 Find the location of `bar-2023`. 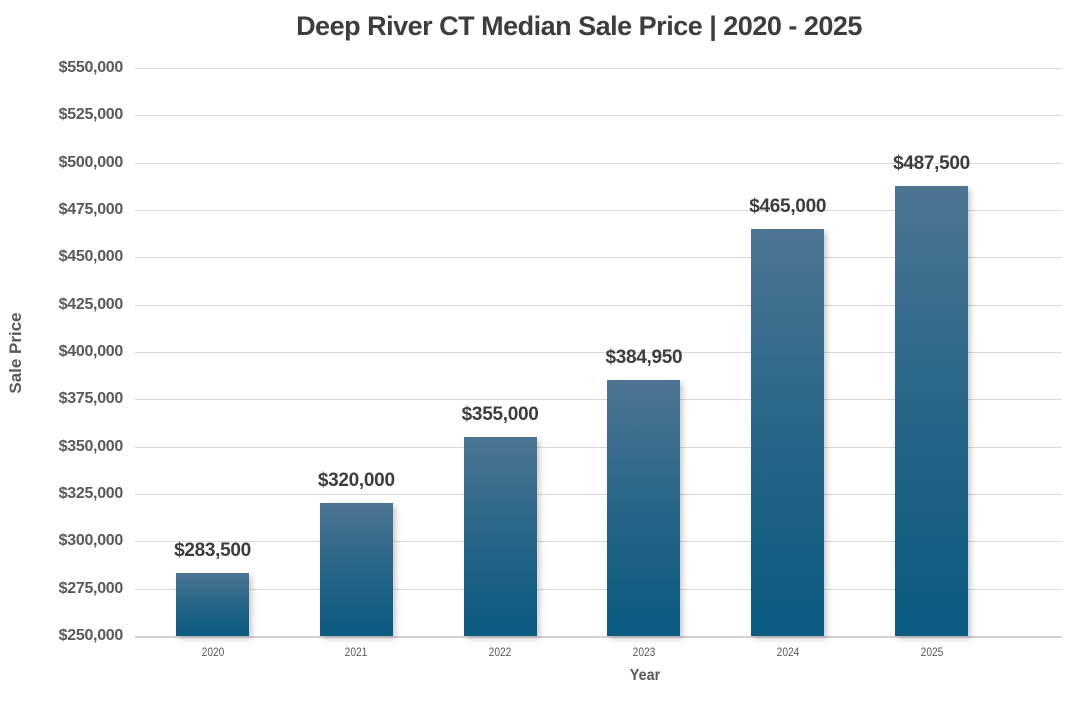

bar-2023 is located at coordinates (644, 508).